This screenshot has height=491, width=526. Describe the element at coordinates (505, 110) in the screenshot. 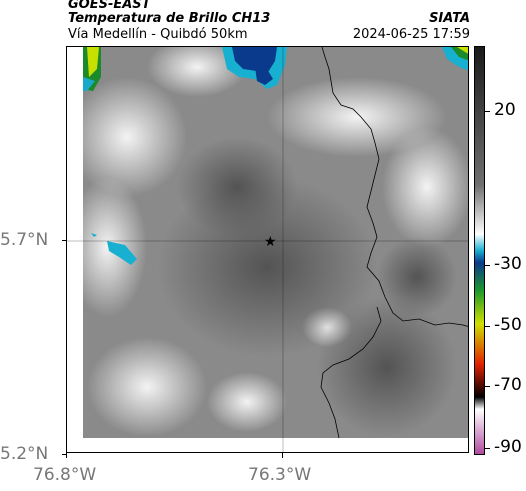

I see `colorbar-label-20: 20` at that location.